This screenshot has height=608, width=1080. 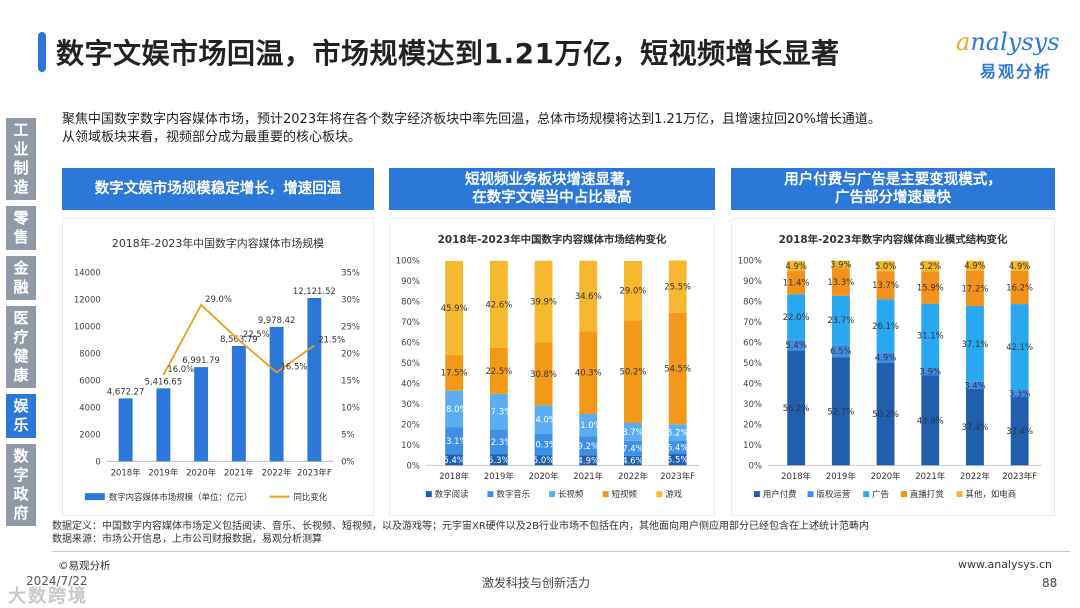 I want to click on segment-value-label: 31.1%, so click(x=930, y=336).